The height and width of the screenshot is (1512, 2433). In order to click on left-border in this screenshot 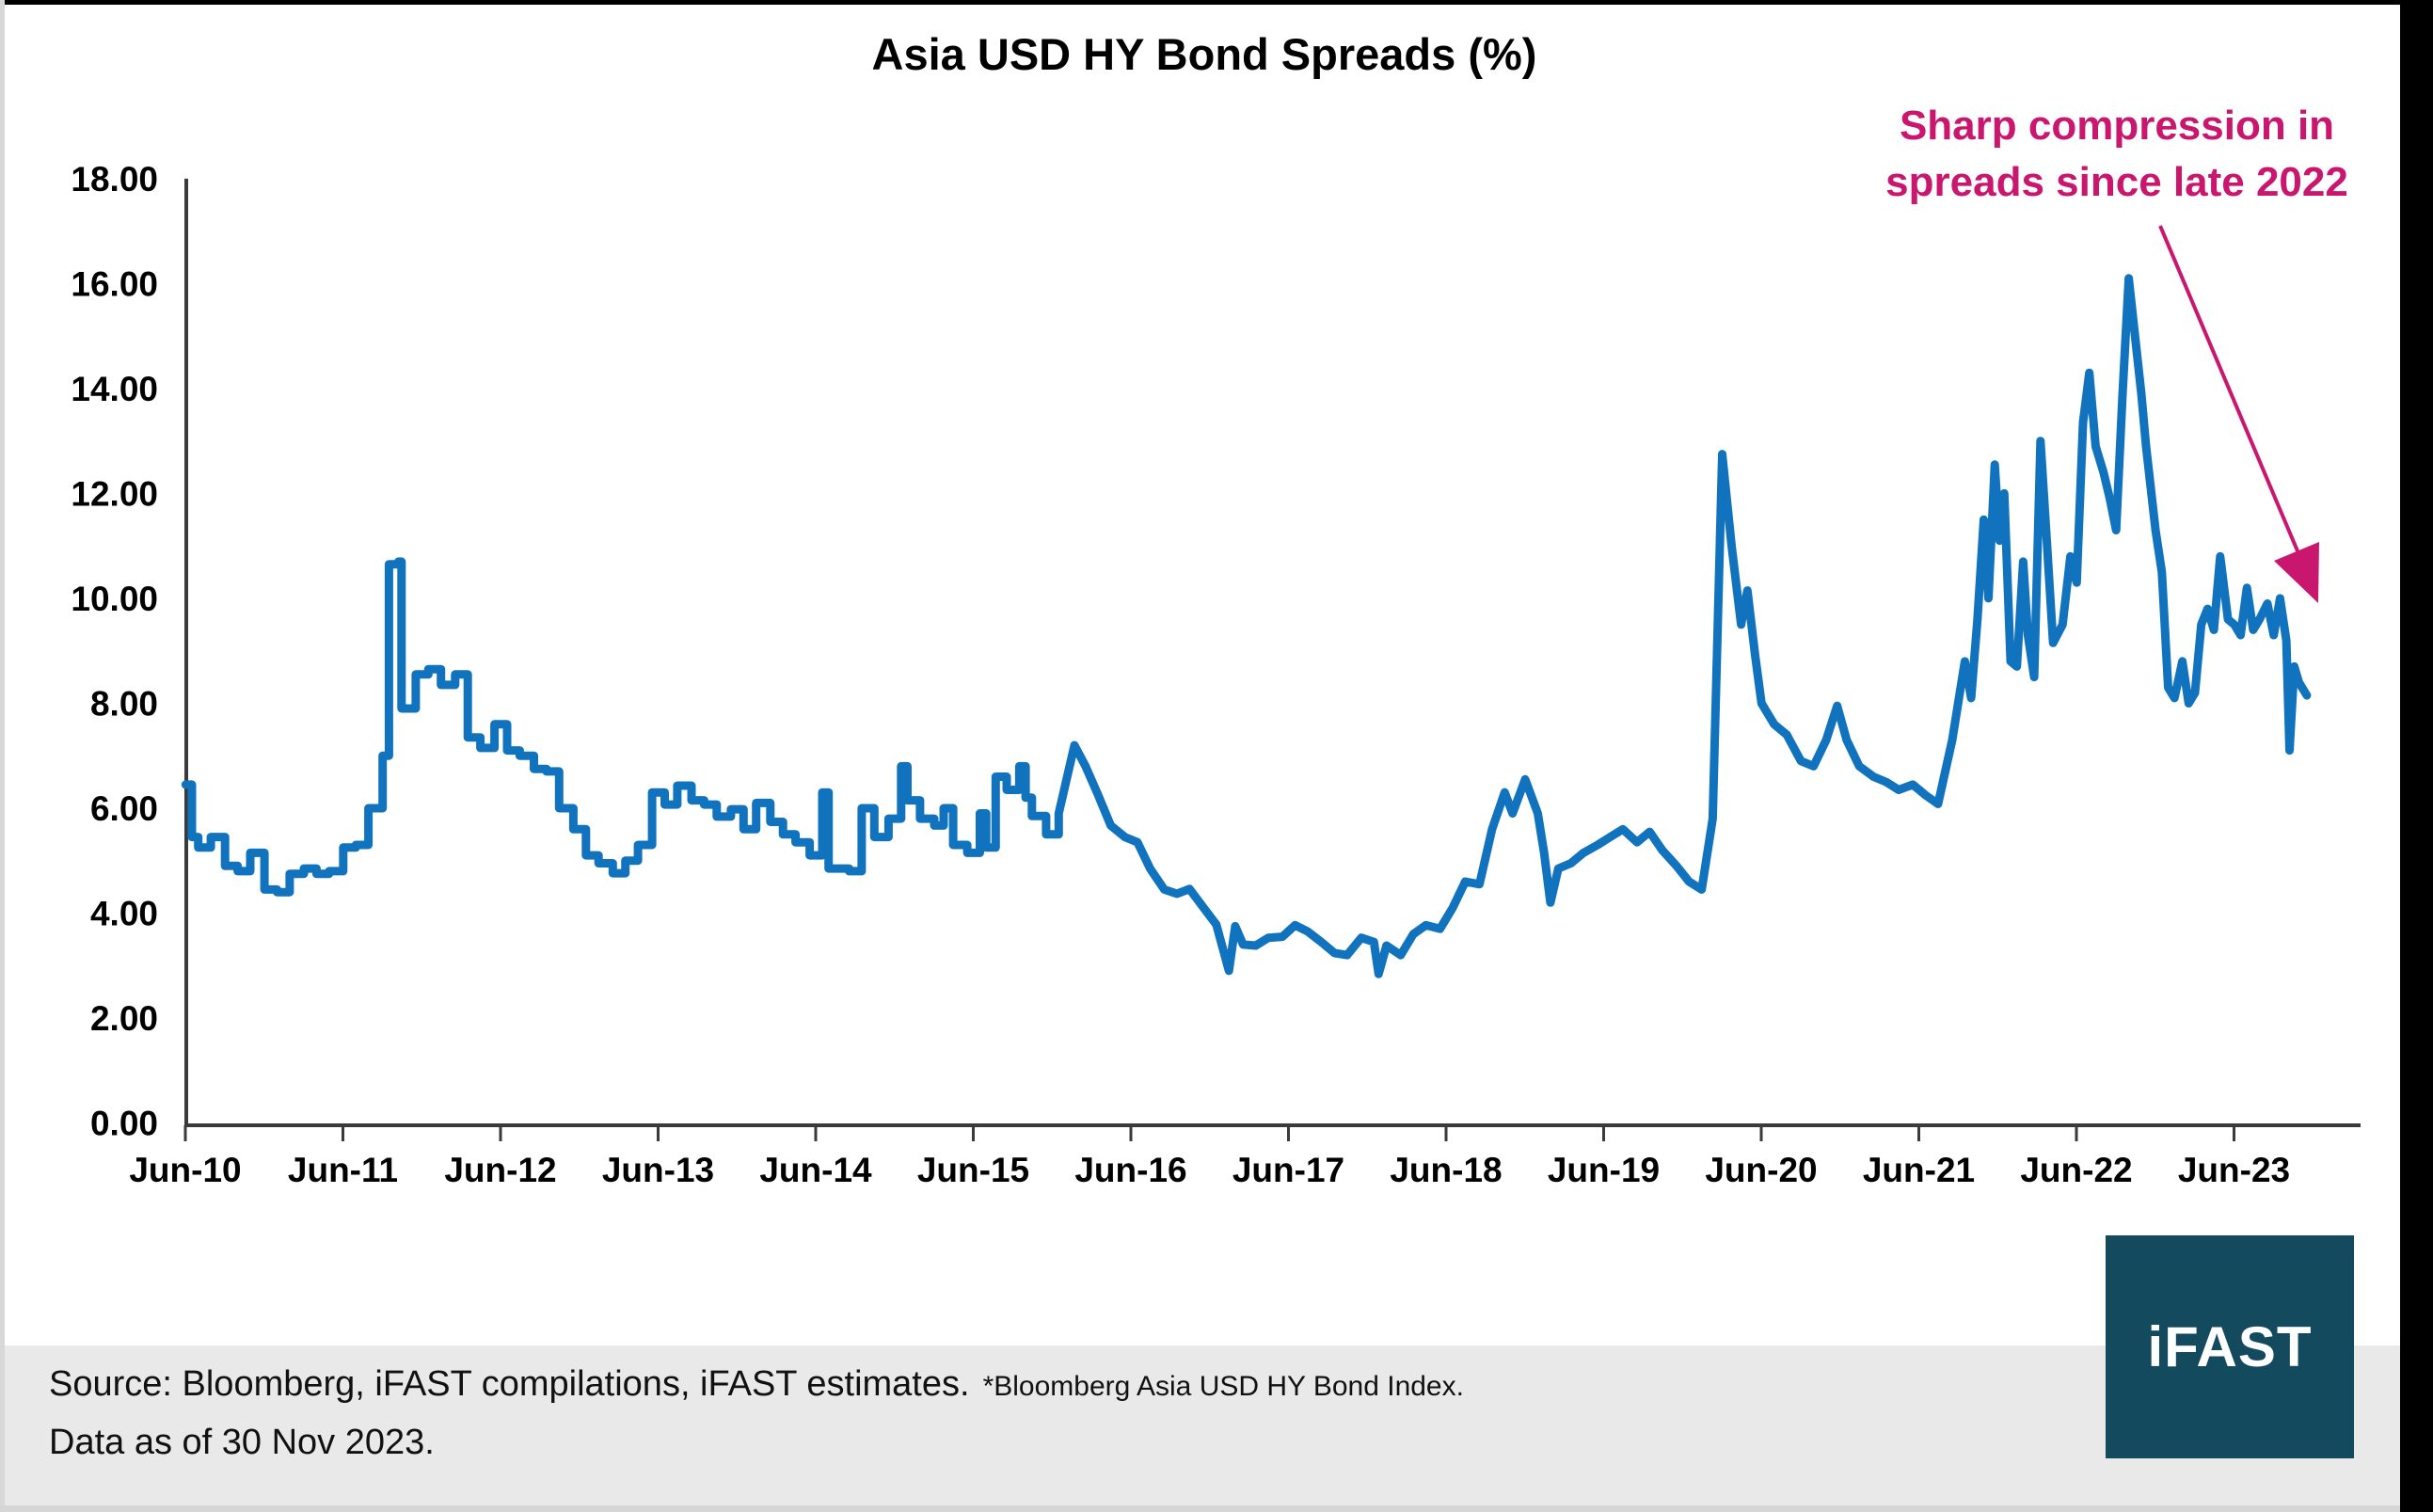, I will do `click(2, 756)`.